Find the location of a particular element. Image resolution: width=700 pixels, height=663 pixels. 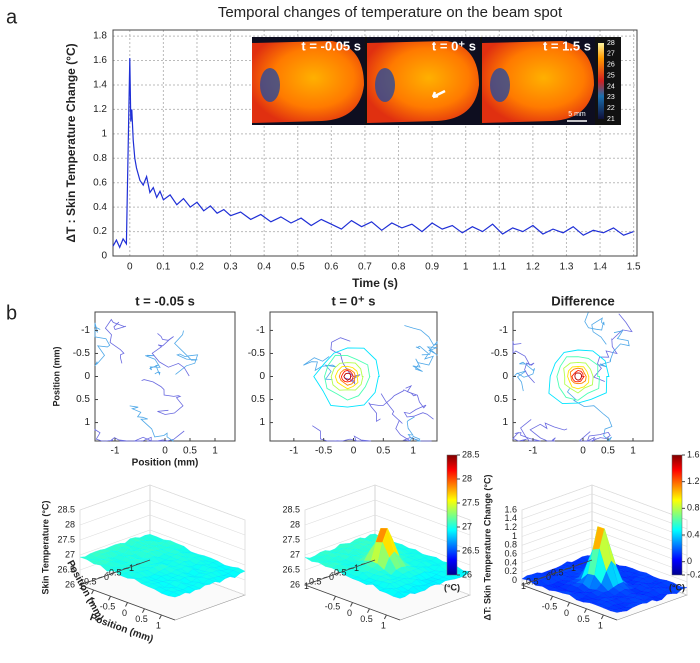

x-tick-label: 0.8 is located at coordinates (399, 267).